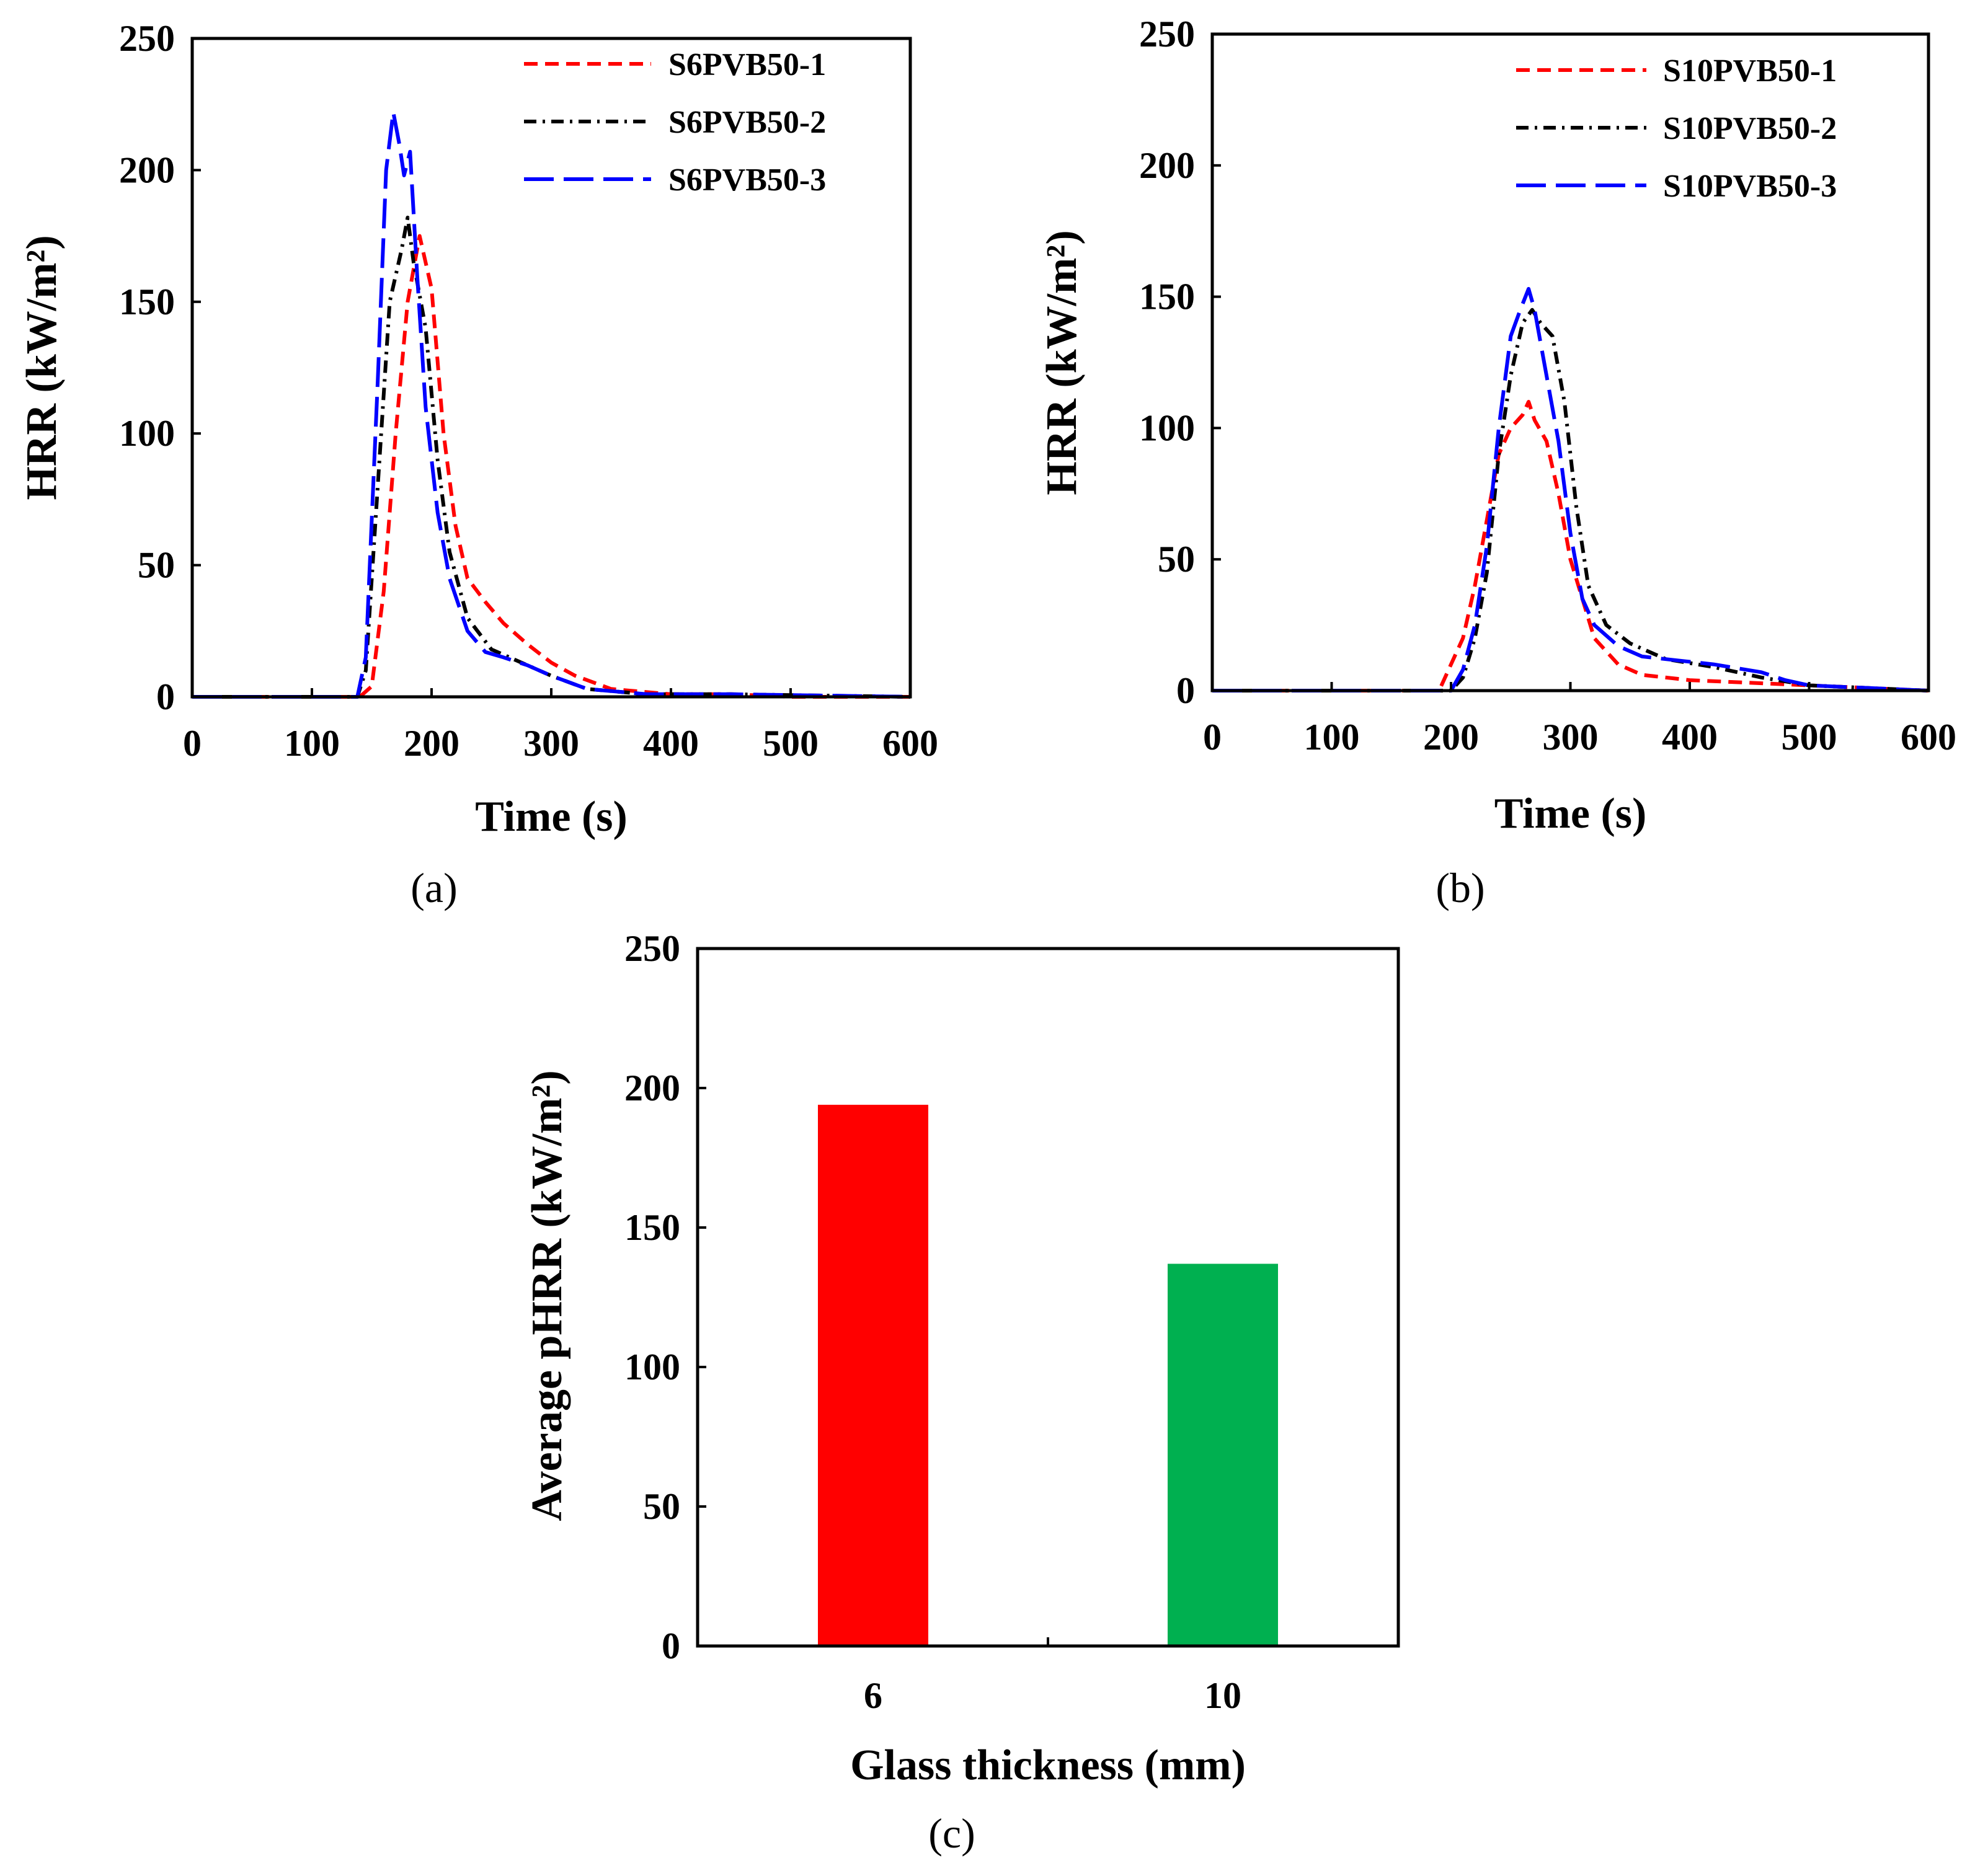 Image resolution: width=1975 pixels, height=1876 pixels. What do you see at coordinates (873, 1695) in the screenshot?
I see `x-tick-label: 6` at bounding box center [873, 1695].